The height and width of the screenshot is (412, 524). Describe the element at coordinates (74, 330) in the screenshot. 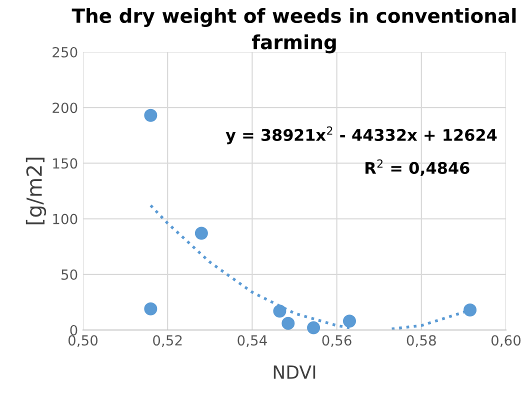

I see `y-tick-label: 0` at that location.